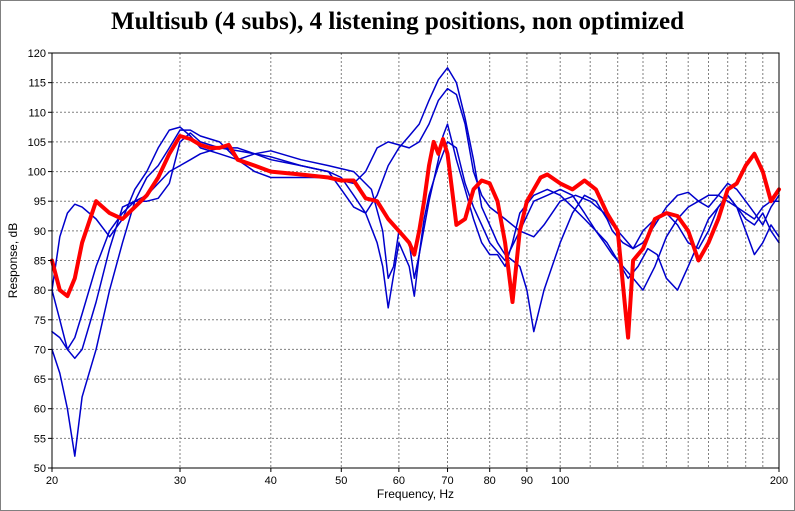  Describe the element at coordinates (490, 481) in the screenshot. I see `x-tick-label: 80` at that location.